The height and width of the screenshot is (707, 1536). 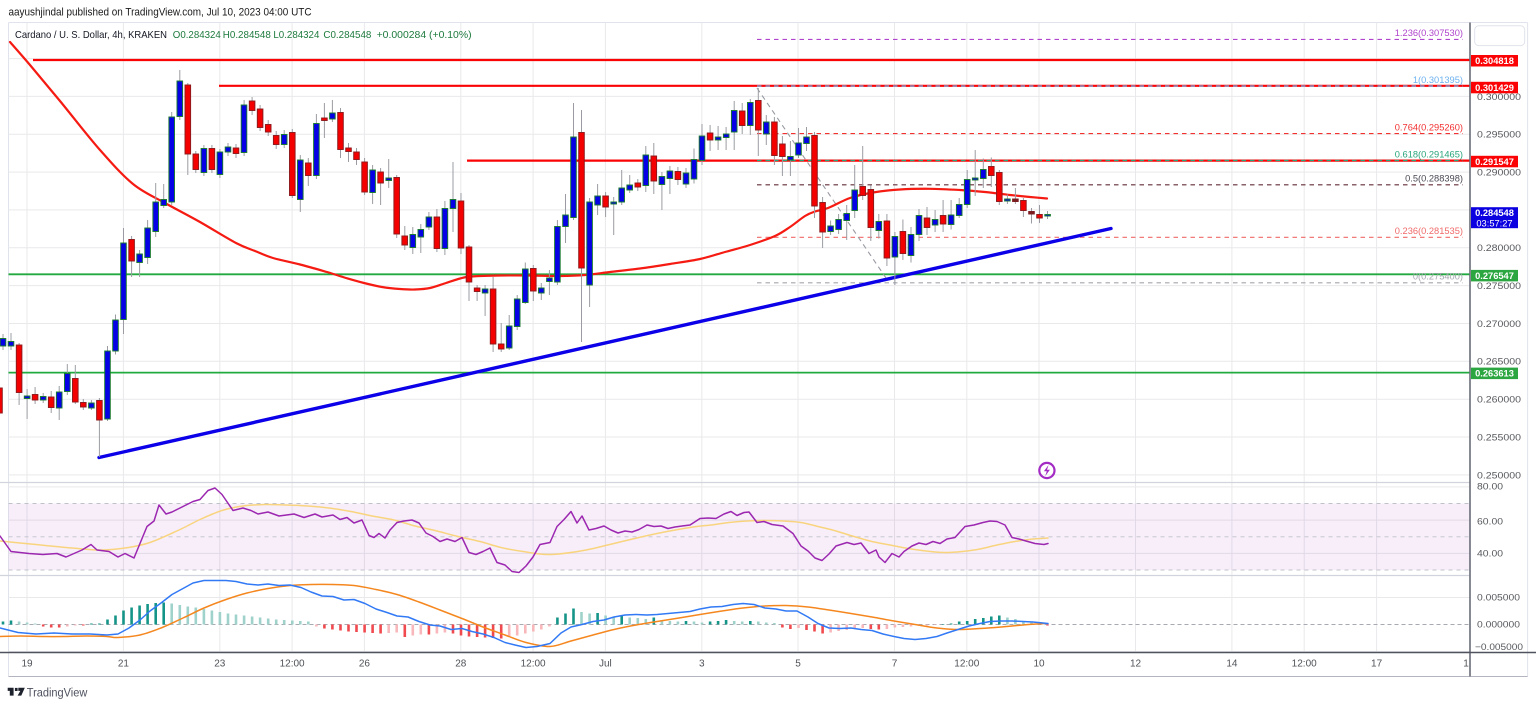 I want to click on svg-text: C0.284548, so click(x=347, y=35).